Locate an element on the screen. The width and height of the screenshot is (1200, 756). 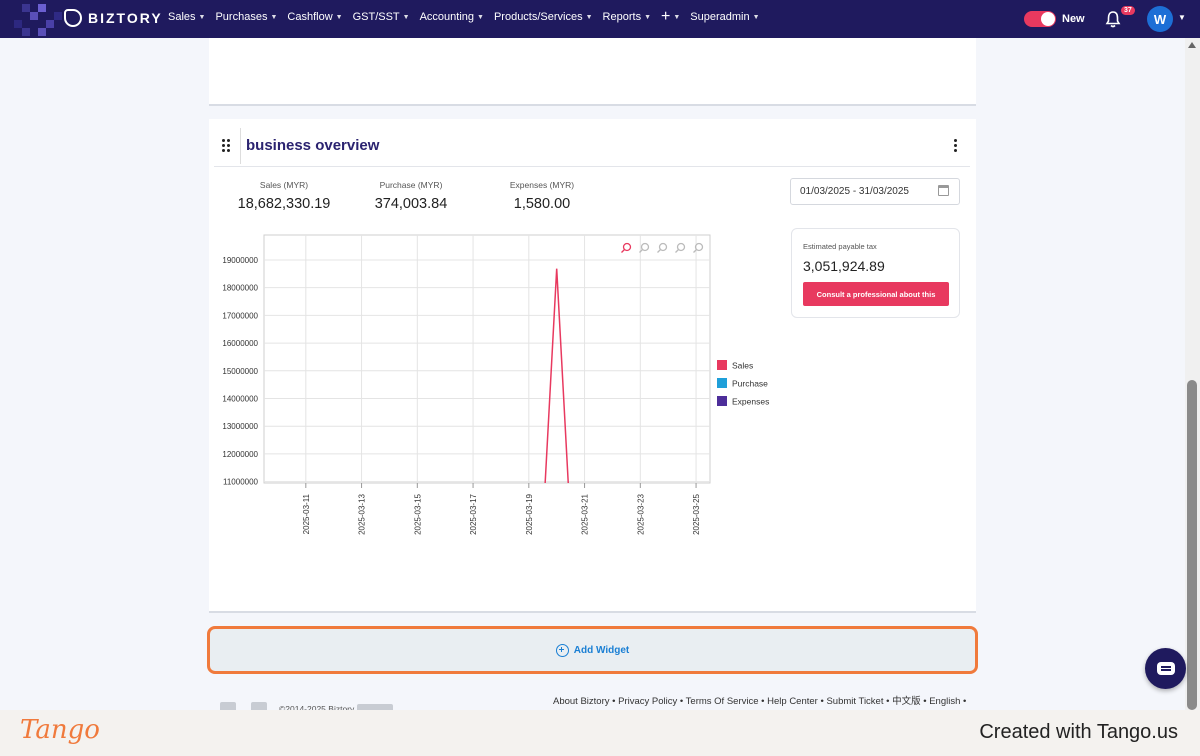
estimated-tax-panel is located at coordinates (875, 273).